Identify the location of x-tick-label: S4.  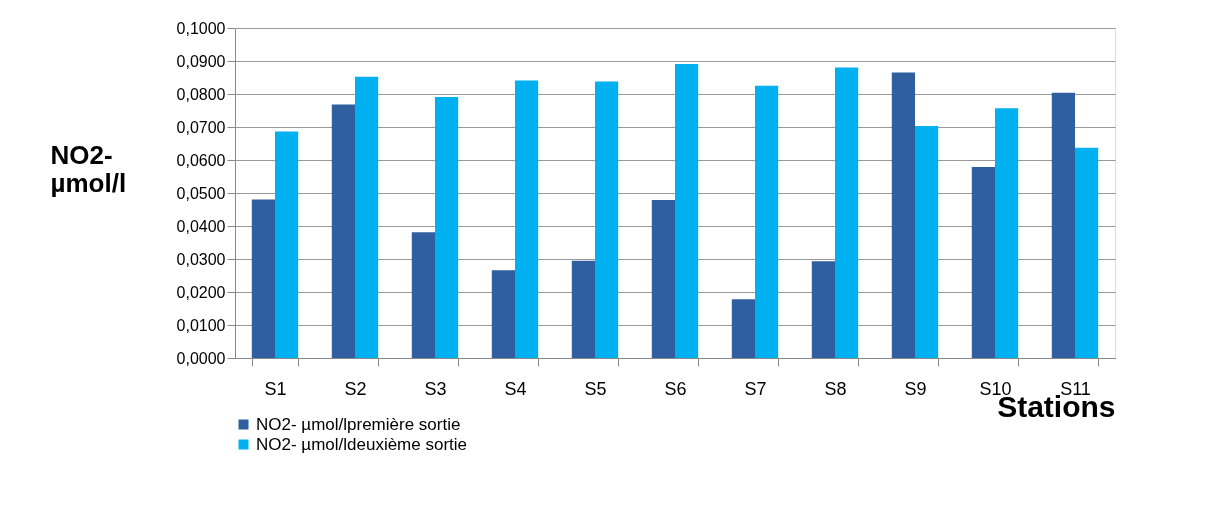
(515, 388).